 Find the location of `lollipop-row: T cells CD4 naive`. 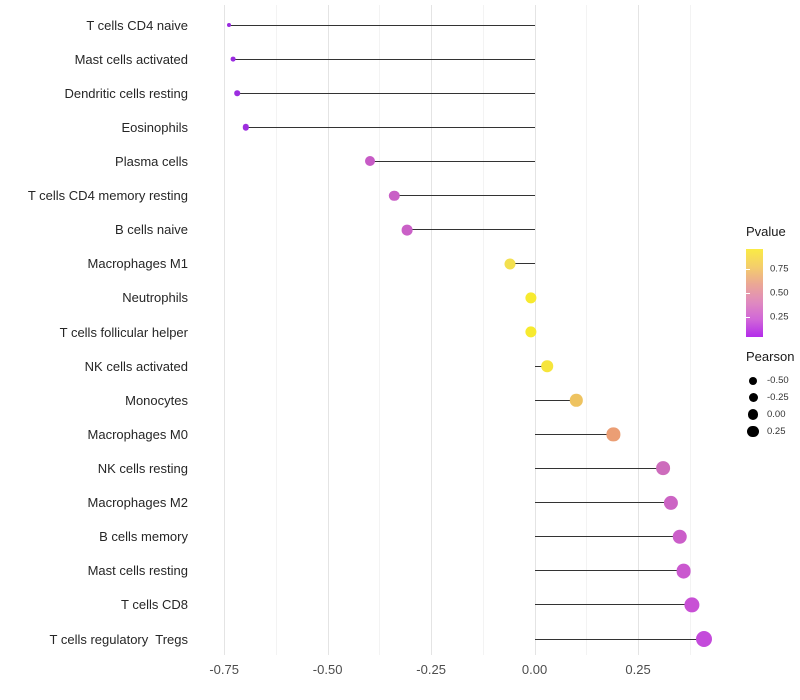

lollipop-row: T cells CD4 naive is located at coordinates (368, 25).